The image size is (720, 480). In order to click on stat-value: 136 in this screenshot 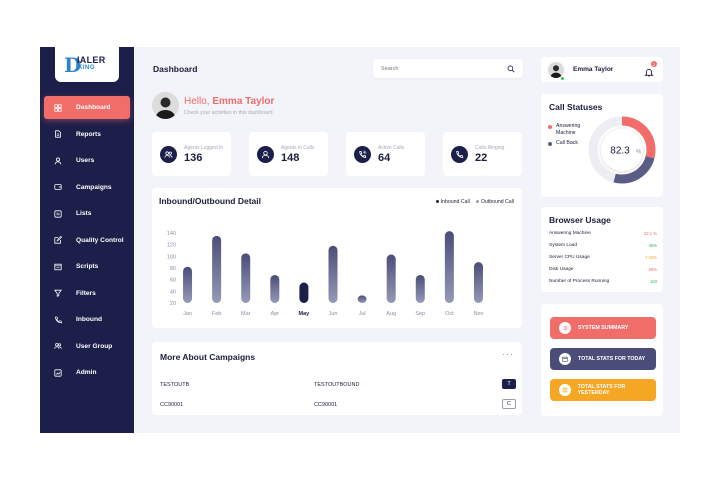, I will do `click(193, 157)`.